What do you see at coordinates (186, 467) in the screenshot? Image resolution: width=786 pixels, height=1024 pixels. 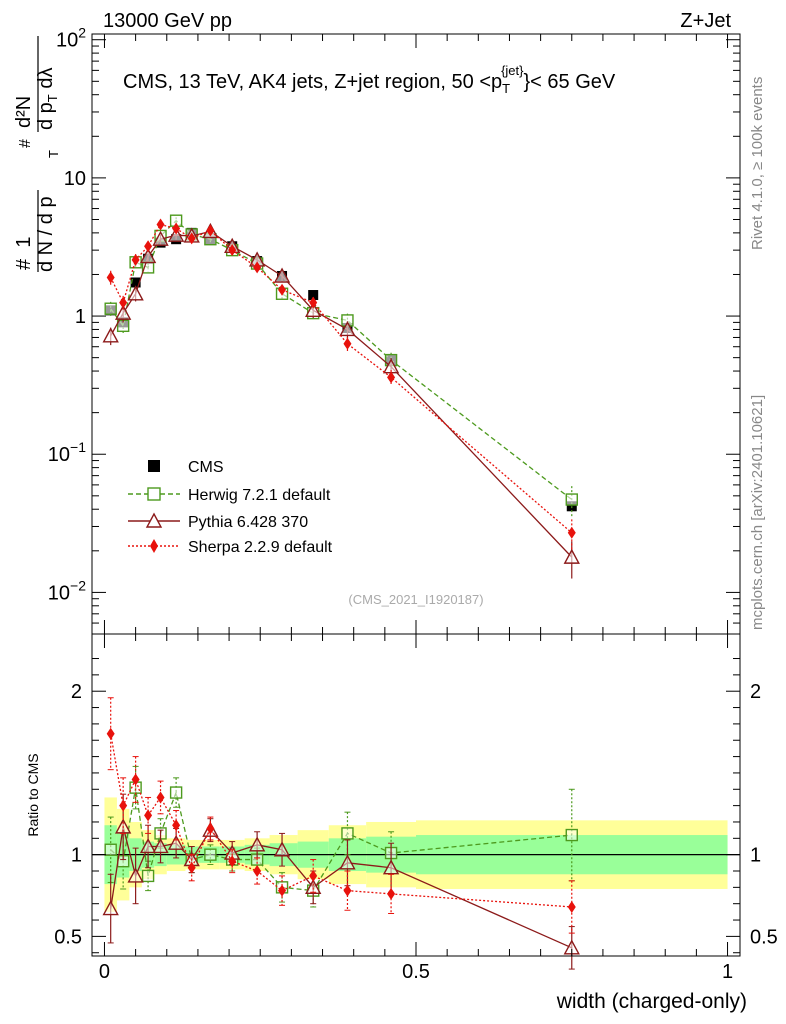 I see `legend-entry-cms: CMS` at bounding box center [186, 467].